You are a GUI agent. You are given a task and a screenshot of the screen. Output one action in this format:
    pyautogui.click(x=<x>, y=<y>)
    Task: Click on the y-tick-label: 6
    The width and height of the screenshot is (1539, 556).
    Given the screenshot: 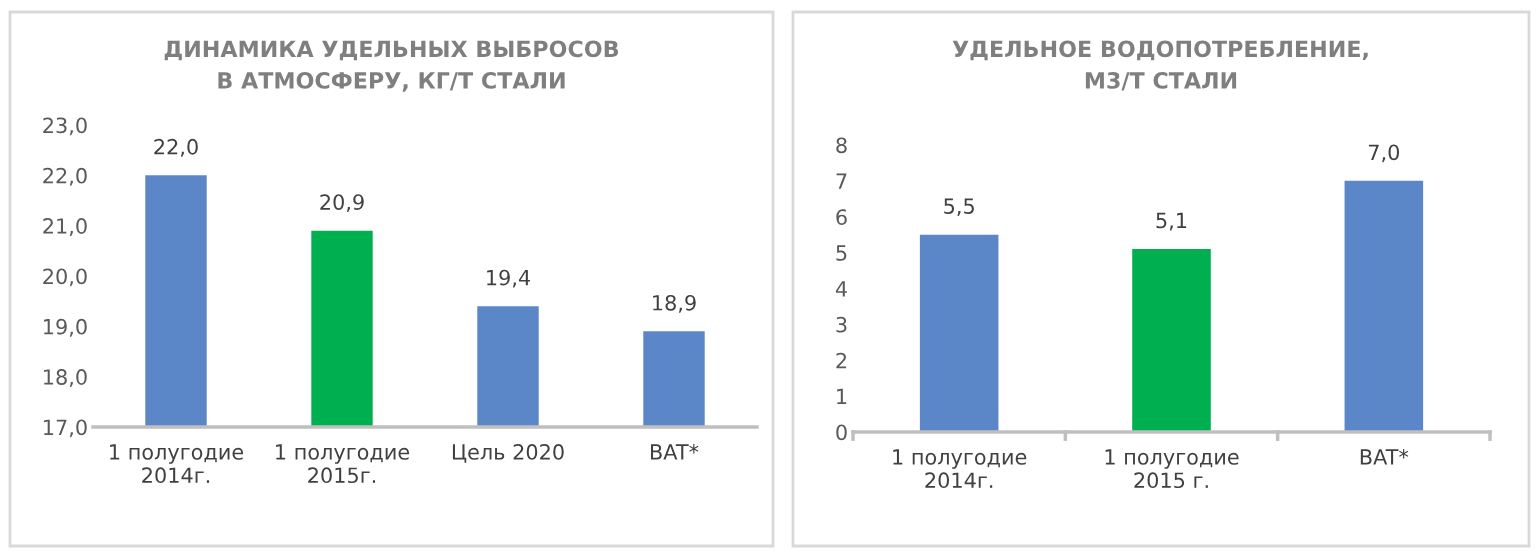 What is the action you would take?
    pyautogui.click(x=841, y=217)
    